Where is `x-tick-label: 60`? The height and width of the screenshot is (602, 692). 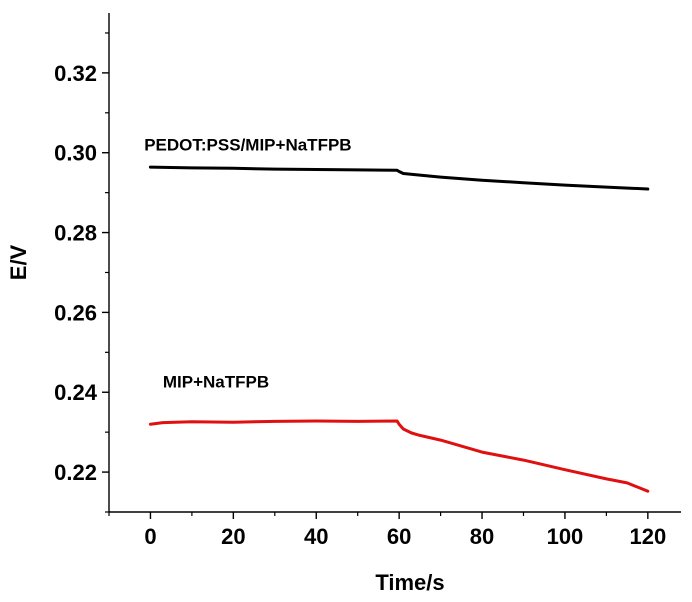
x-tick-label: 60 is located at coordinates (399, 536).